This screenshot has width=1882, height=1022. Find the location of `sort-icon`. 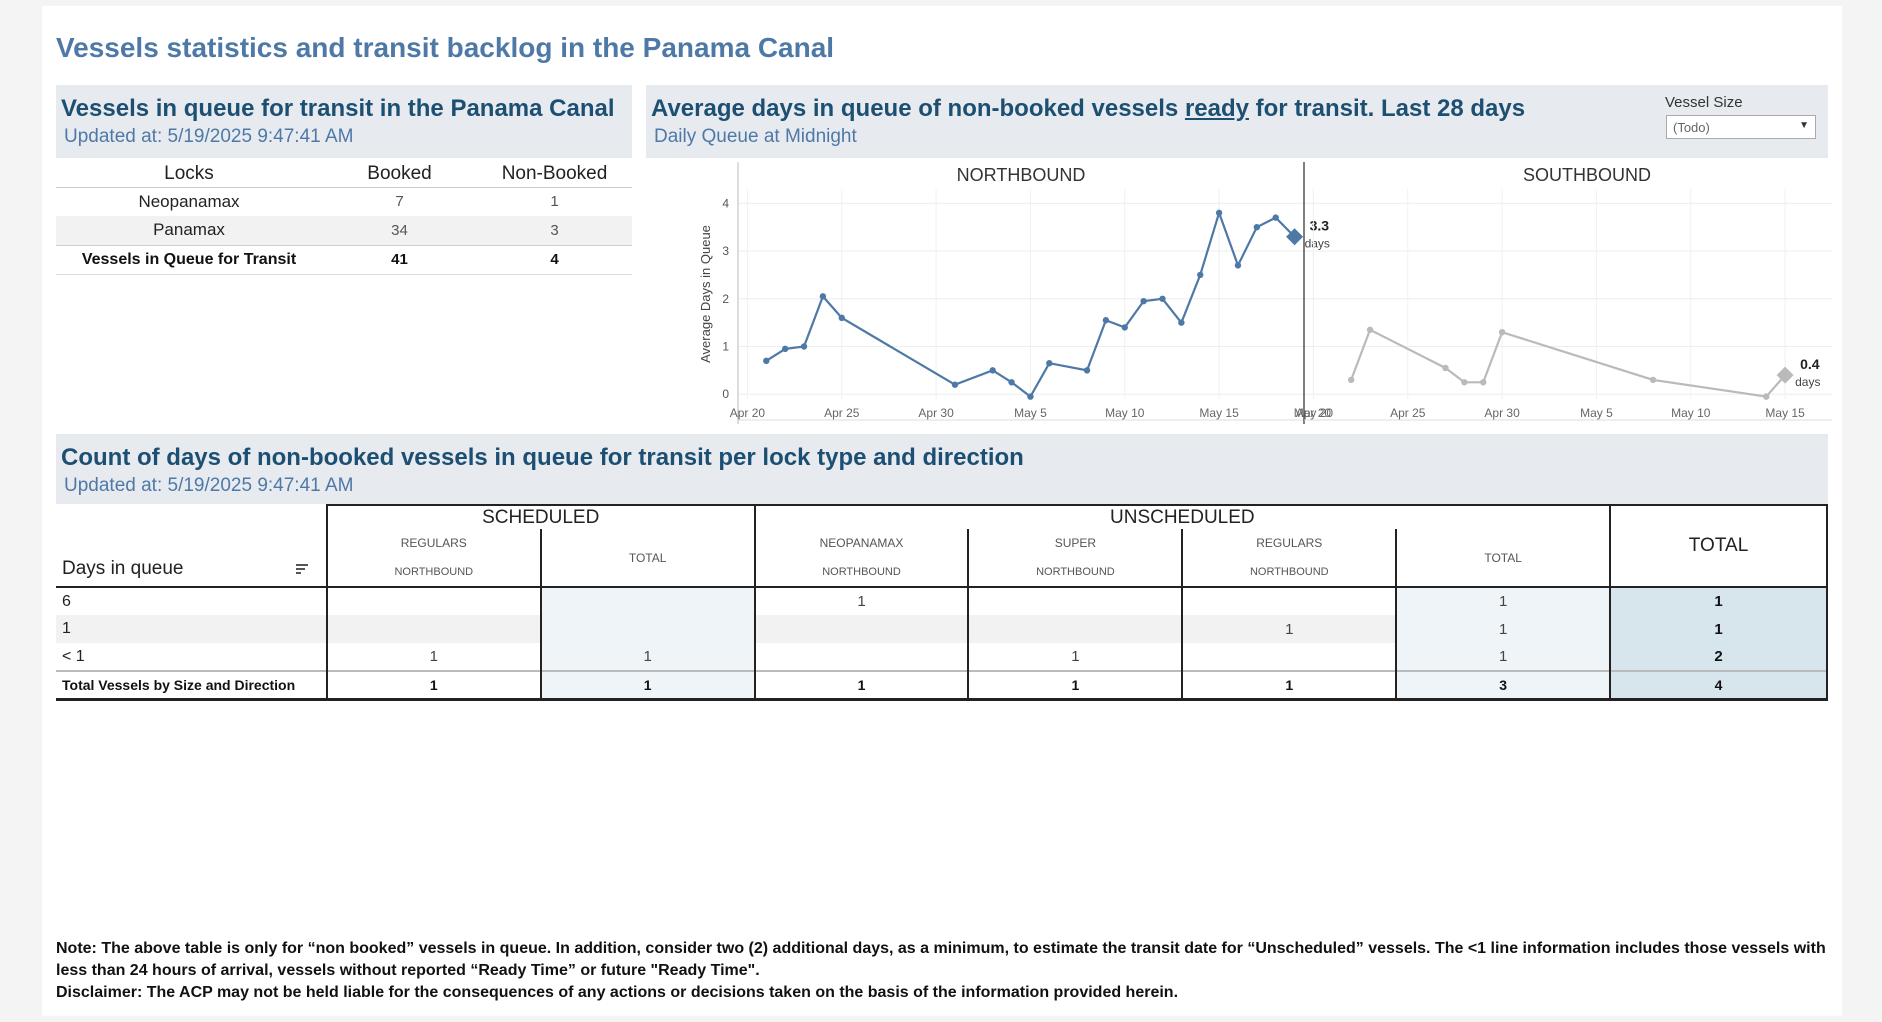

sort-icon is located at coordinates (301, 569).